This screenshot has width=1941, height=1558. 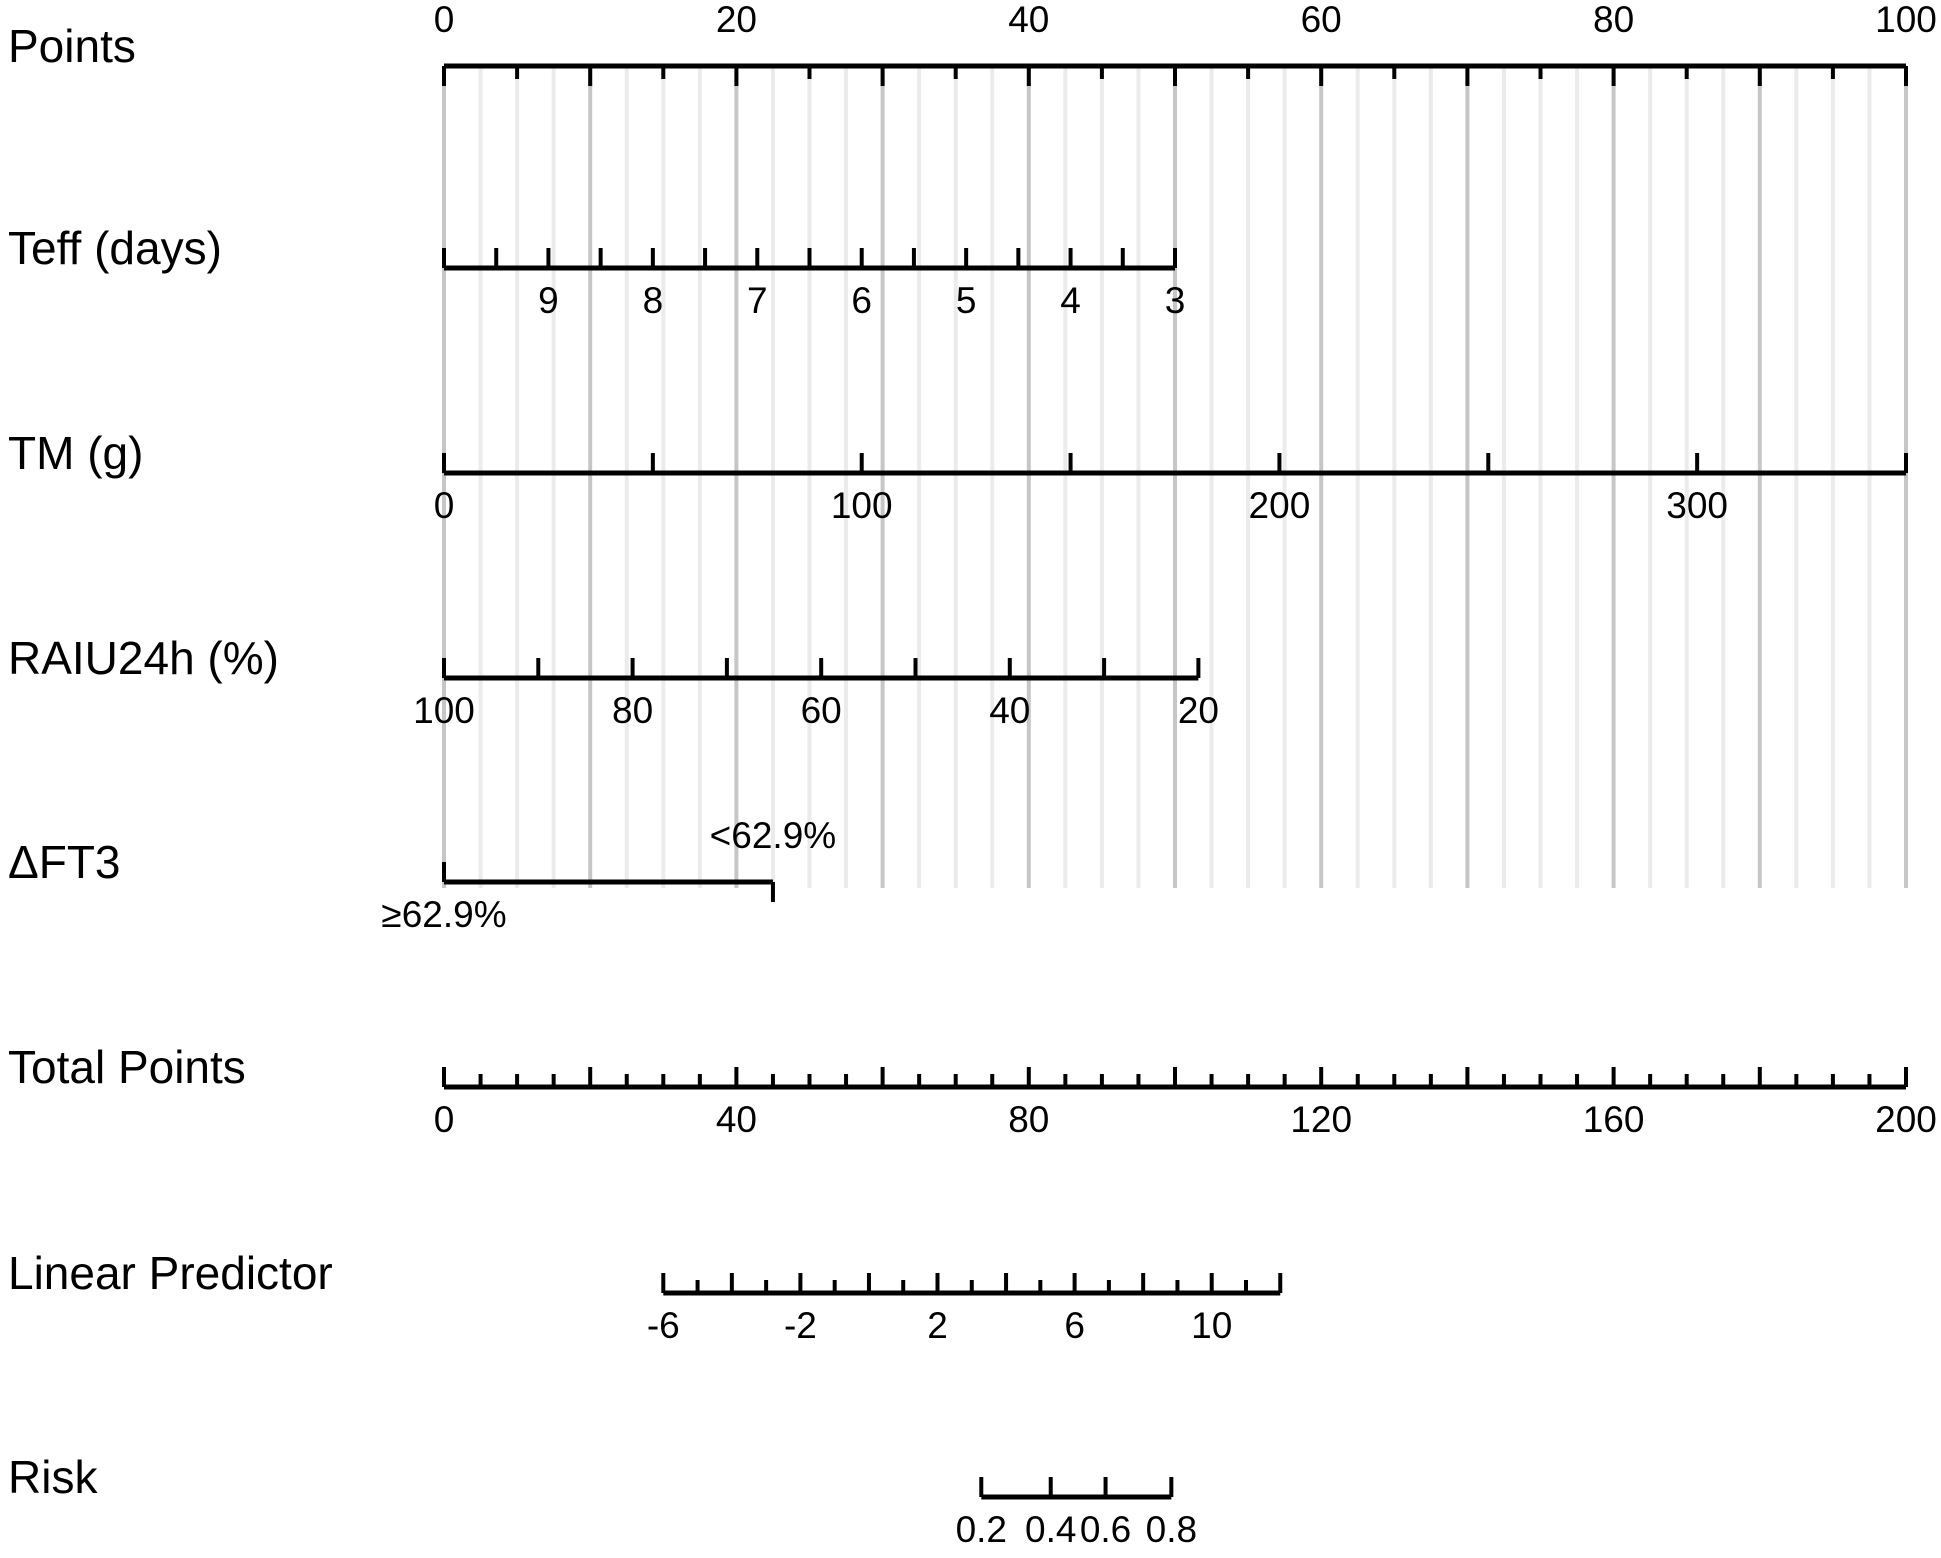 I want to click on row-label-tm: TM (g), so click(x=75, y=453).